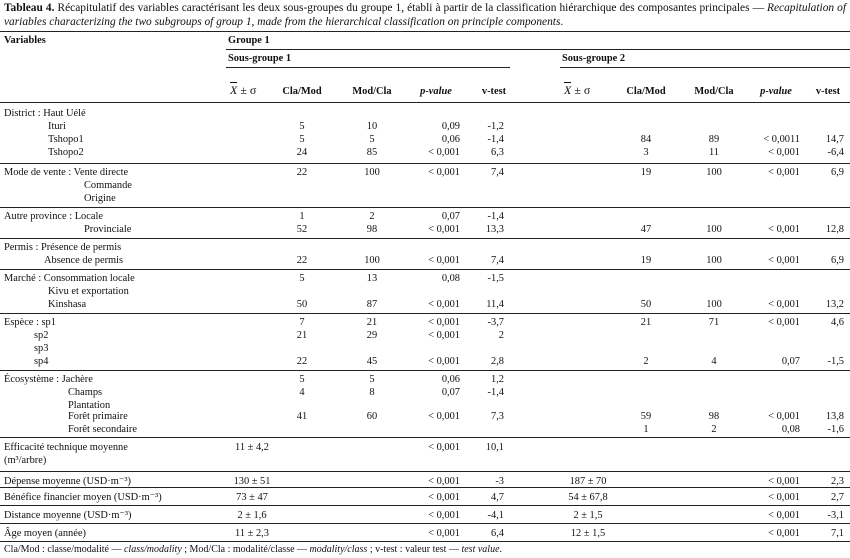  Describe the element at coordinates (790, 361) in the screenshot. I see `cell-sg2: 0,07` at that location.